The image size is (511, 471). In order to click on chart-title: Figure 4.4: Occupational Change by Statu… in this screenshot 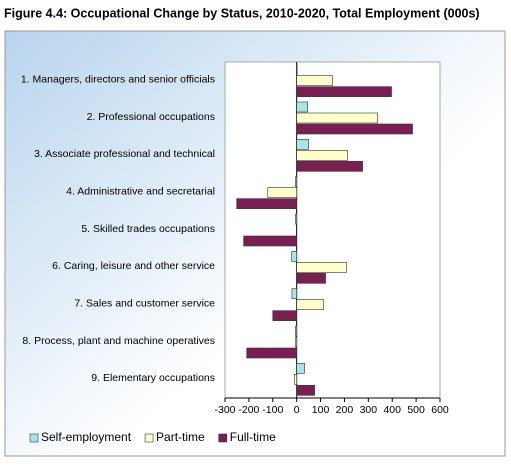, I will do `click(242, 13)`.